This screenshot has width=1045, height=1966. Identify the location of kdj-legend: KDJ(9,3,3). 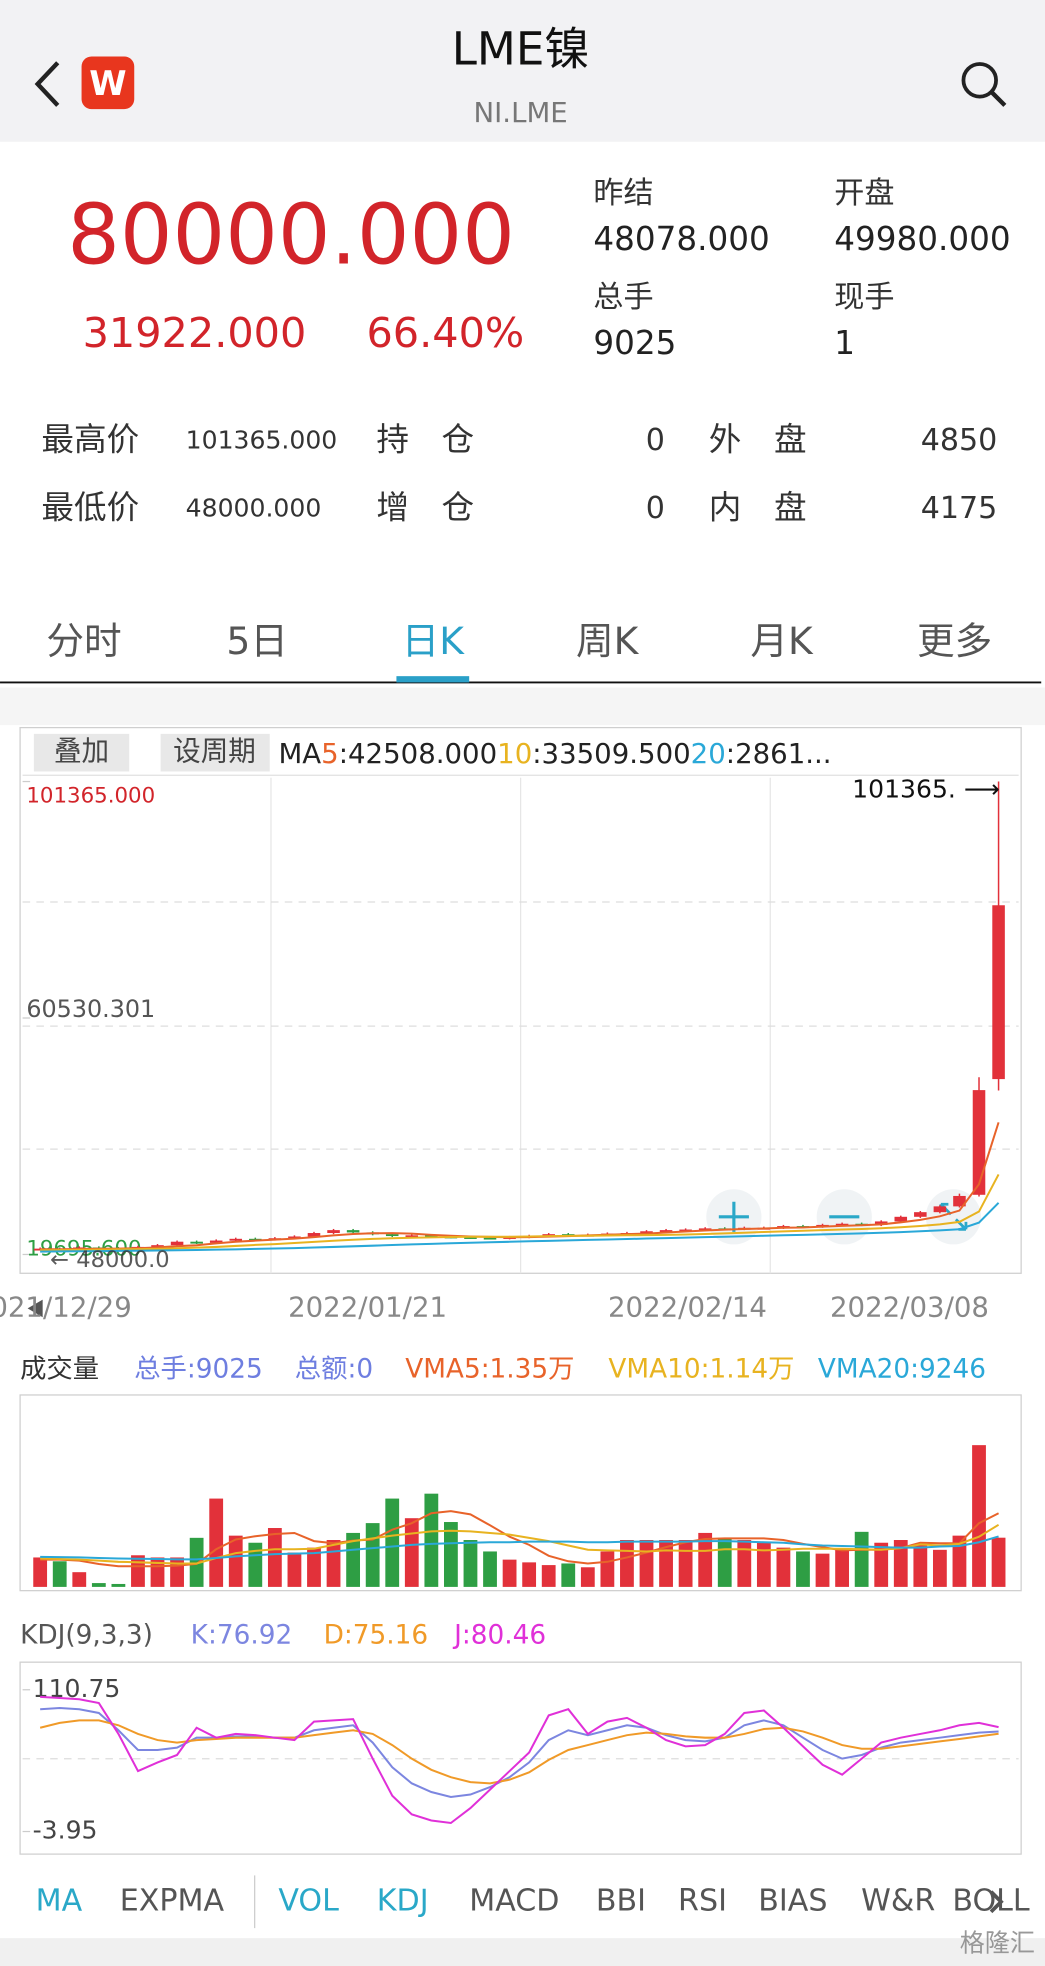
(86, 1635).